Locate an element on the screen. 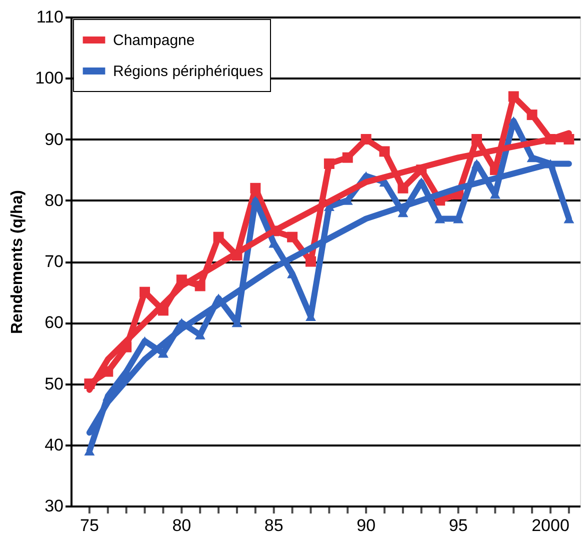 This screenshot has width=588, height=542. x-tick-label: 75 is located at coordinates (89, 525).